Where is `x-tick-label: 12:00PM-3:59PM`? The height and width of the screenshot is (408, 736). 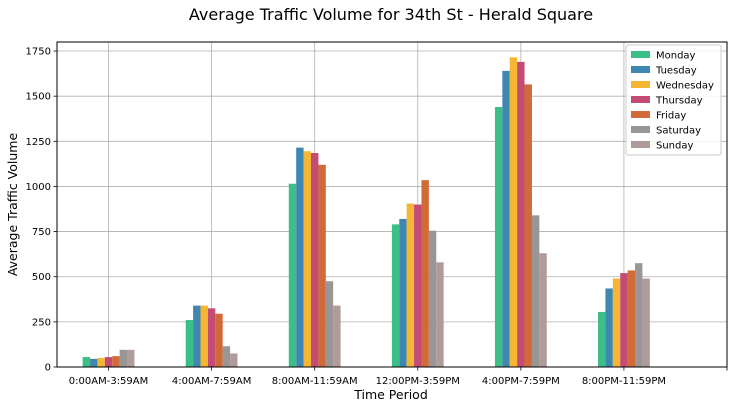 x-tick-label: 12:00PM-3:59PM is located at coordinates (418, 381).